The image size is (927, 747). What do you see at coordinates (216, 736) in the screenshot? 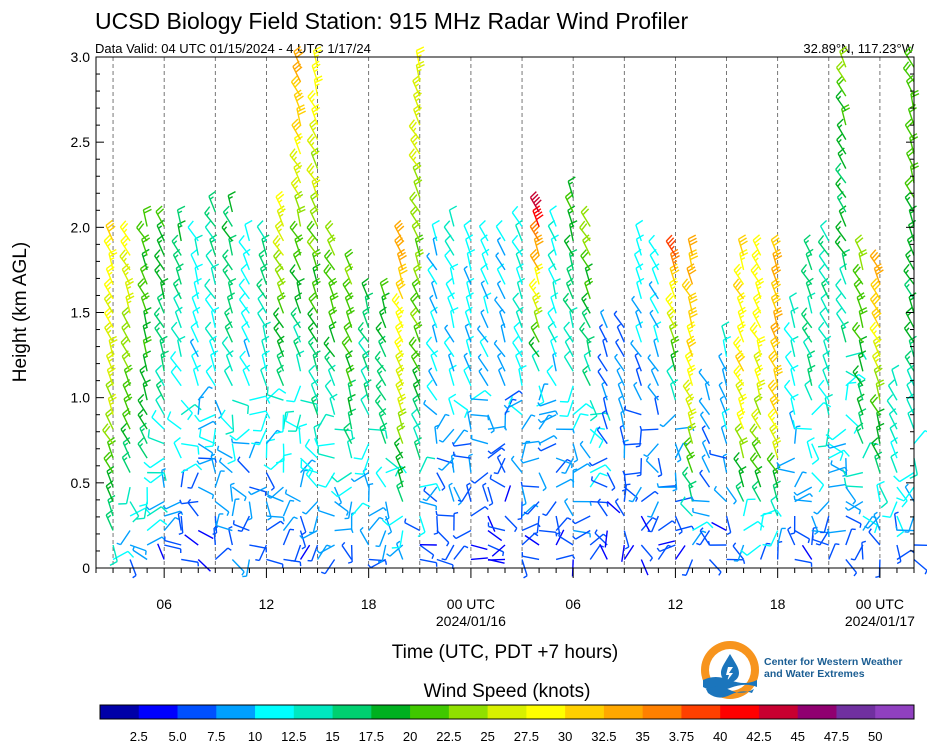
I see `colorbar-tick-label: 7.5` at bounding box center [216, 736].